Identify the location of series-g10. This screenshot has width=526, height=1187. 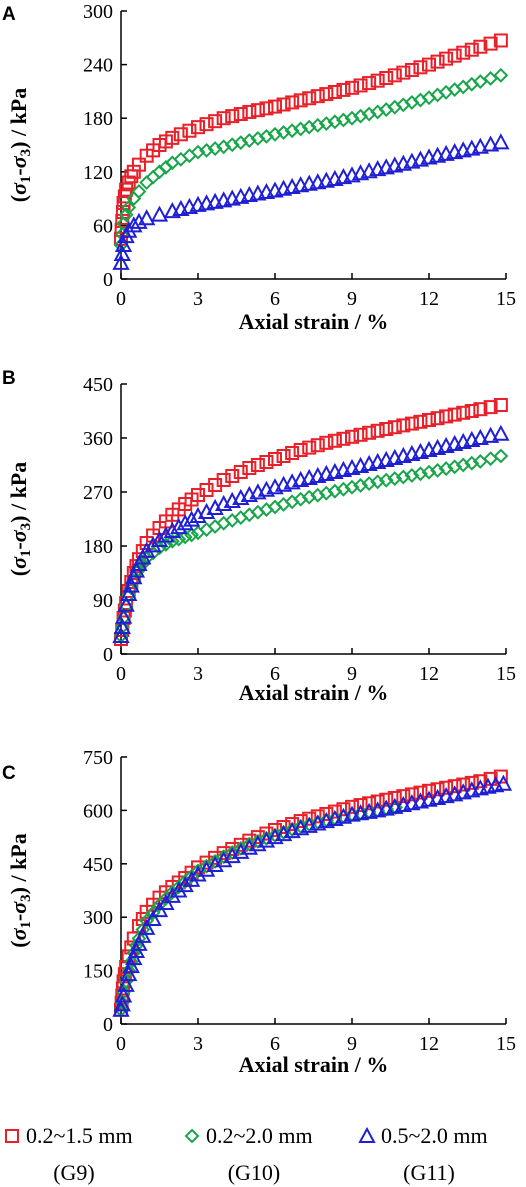
(311, 546).